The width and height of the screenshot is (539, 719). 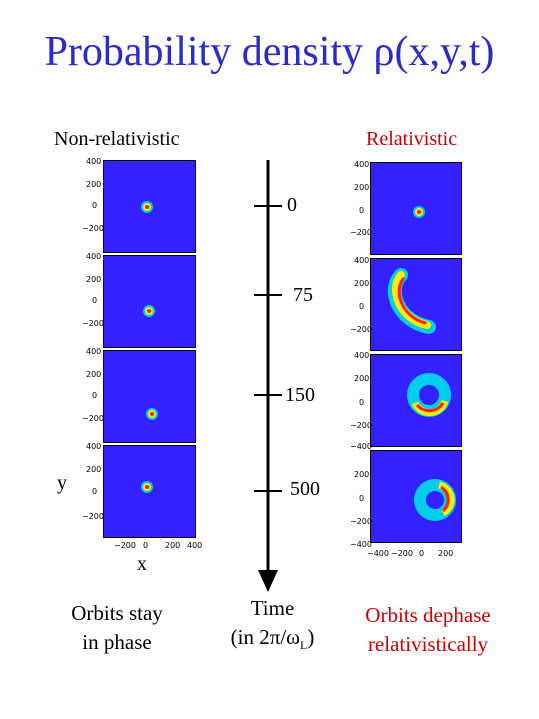 I want to click on left-heading: Non-relativistic, so click(x=117, y=139).